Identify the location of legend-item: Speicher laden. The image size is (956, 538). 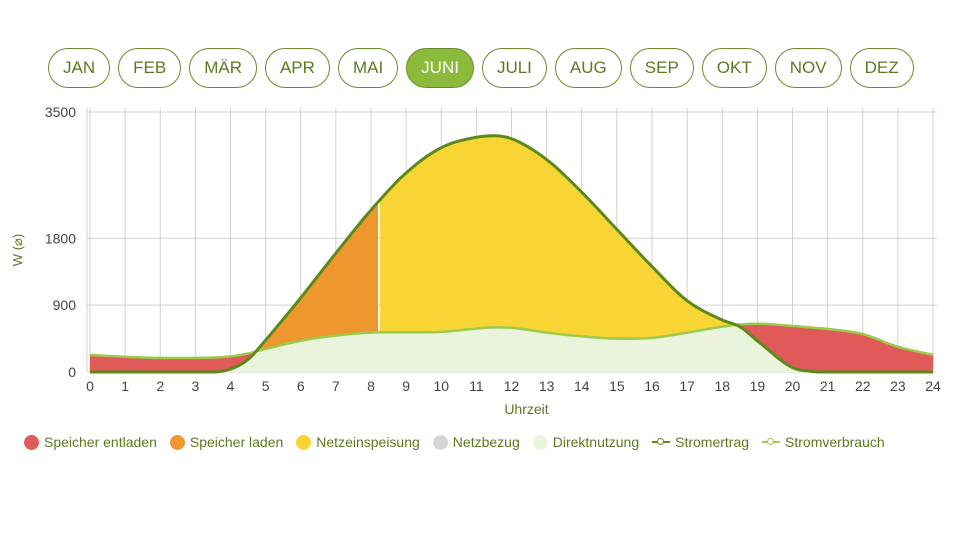
(226, 442).